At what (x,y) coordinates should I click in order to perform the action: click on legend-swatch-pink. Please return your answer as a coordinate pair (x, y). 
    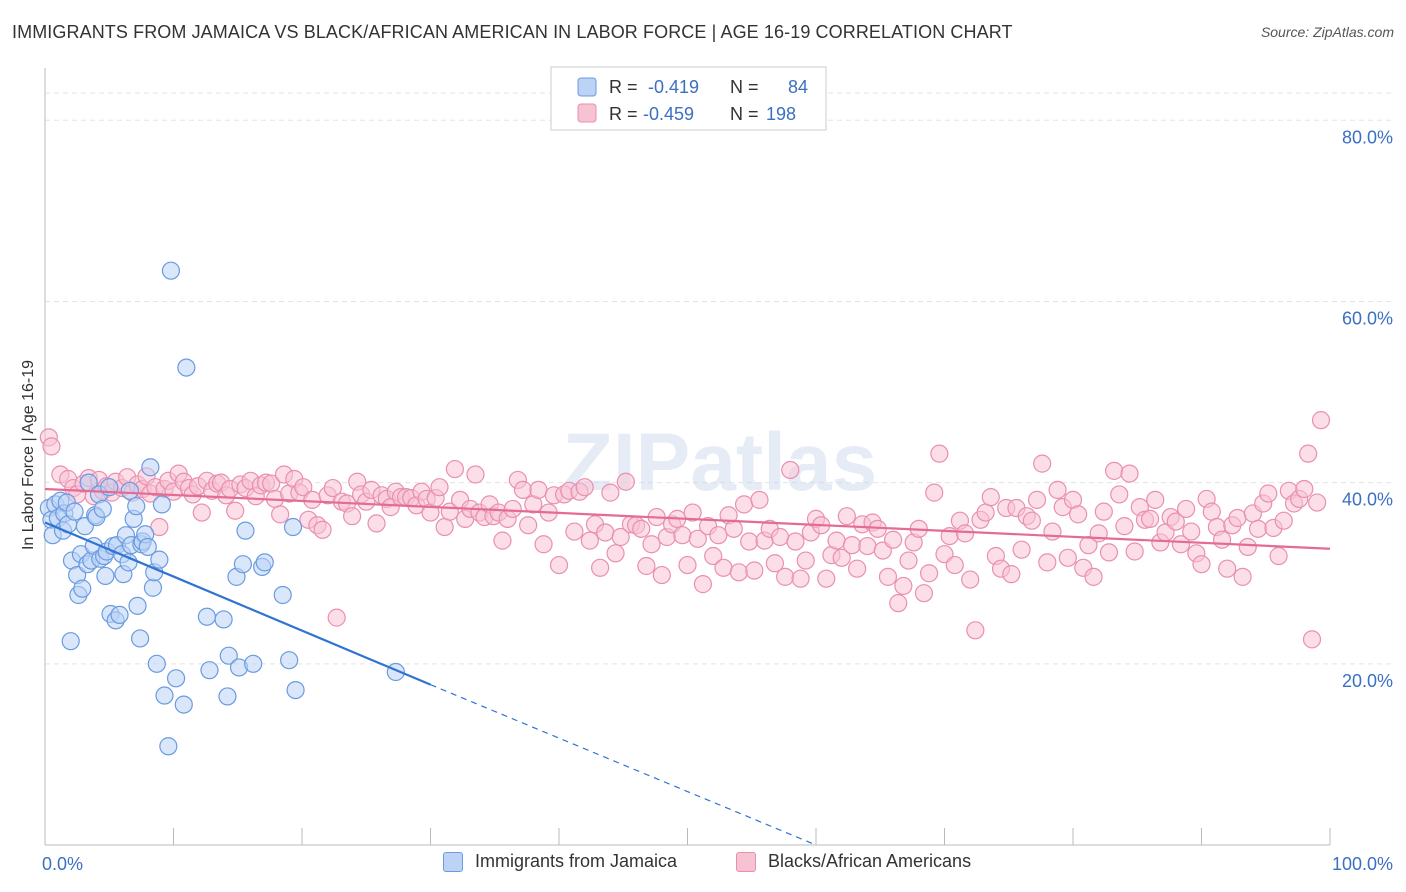
    Looking at the image, I should click on (587, 113).